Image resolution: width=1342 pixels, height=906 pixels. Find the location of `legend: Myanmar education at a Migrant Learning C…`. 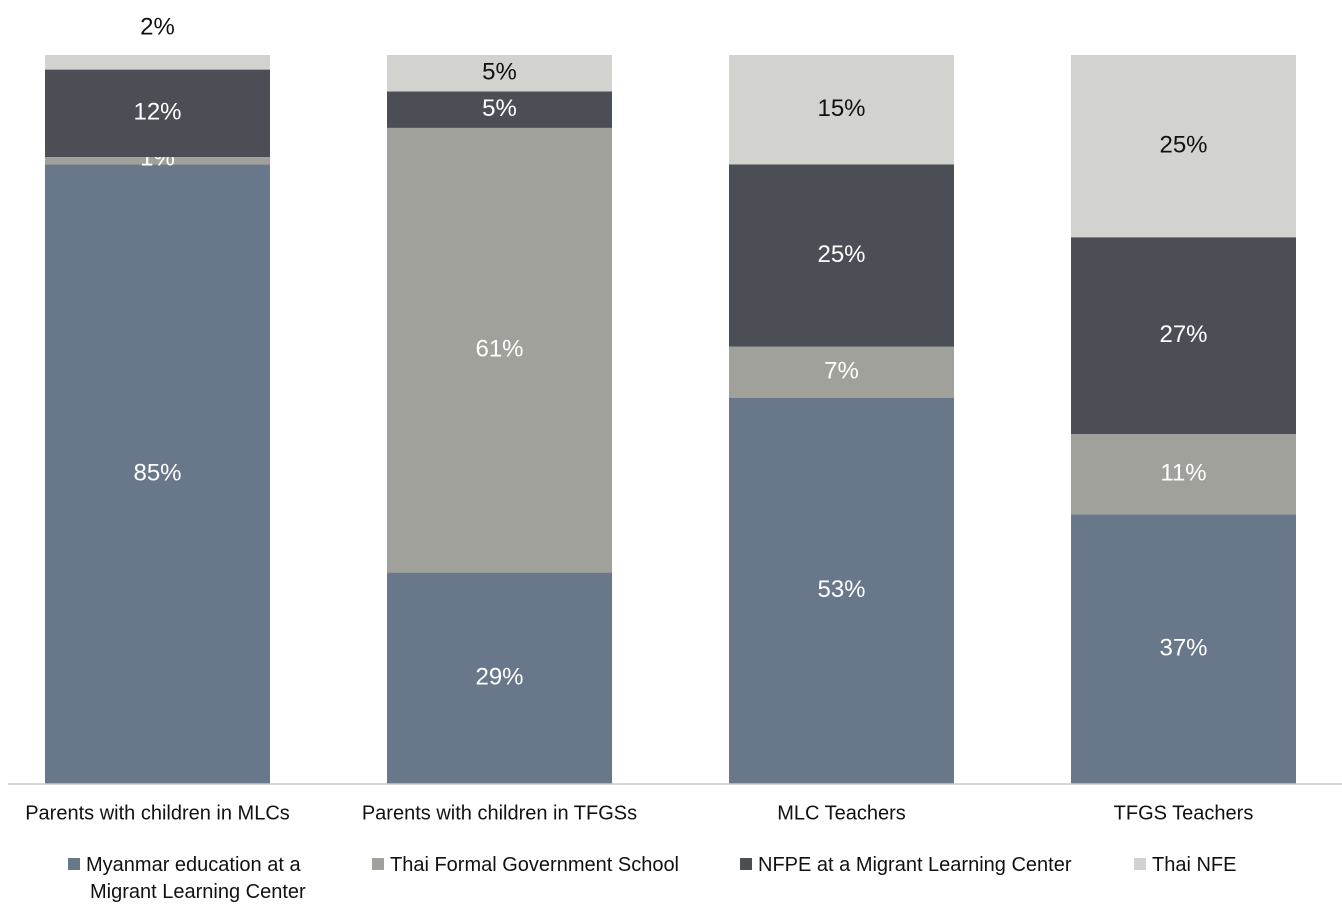

legend: Myanmar education at a Migrant Learning C… is located at coordinates (671, 877).